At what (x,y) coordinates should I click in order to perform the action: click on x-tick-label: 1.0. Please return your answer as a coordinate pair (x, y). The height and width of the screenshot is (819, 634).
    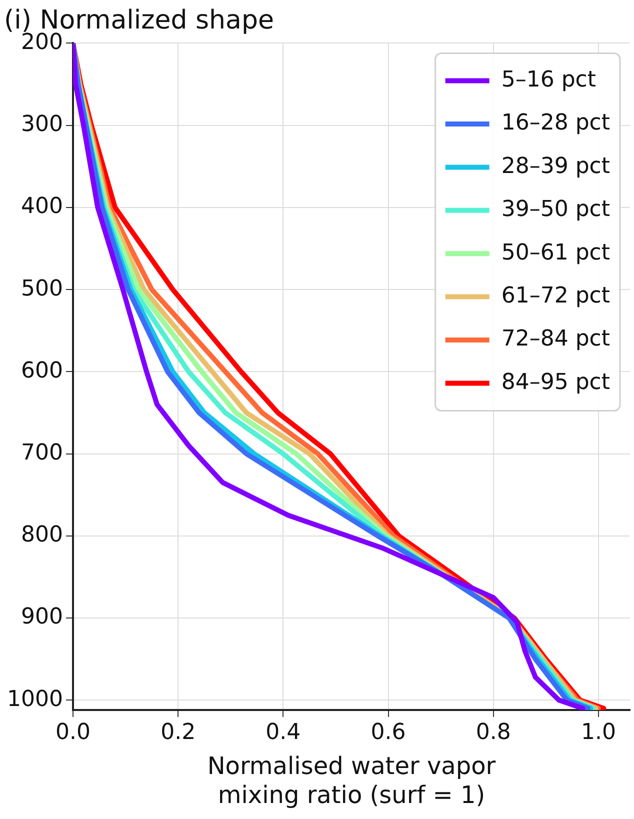
    Looking at the image, I should click on (598, 732).